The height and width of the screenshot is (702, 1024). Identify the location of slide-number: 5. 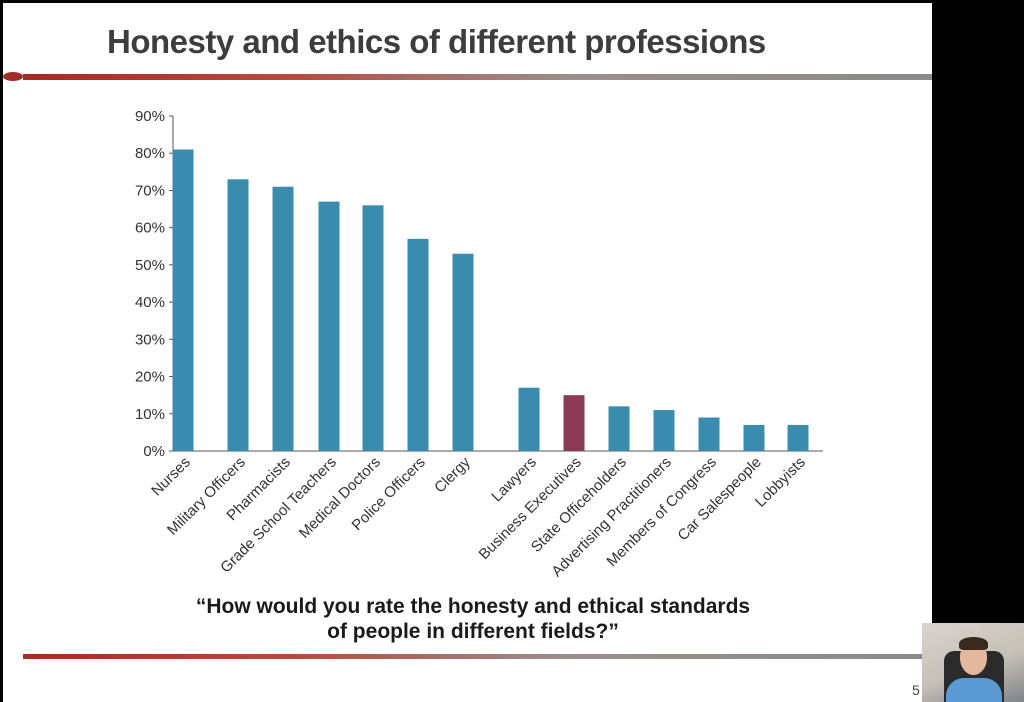
(916, 690).